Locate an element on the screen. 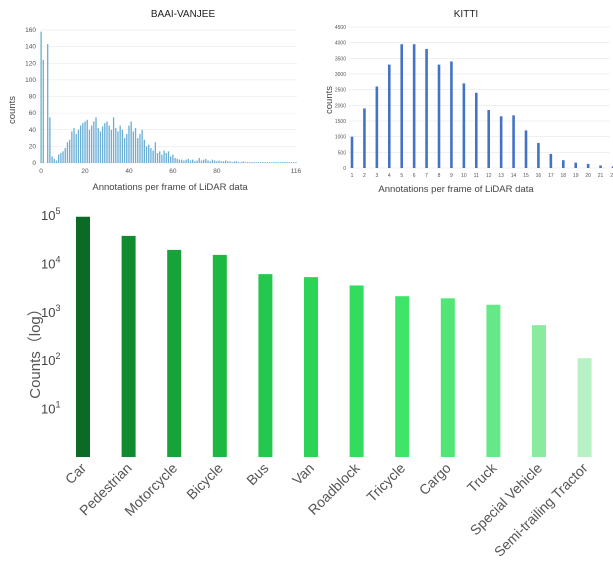 Image resolution: width=613 pixels, height=565 pixels. kitti-bars is located at coordinates (481, 106).